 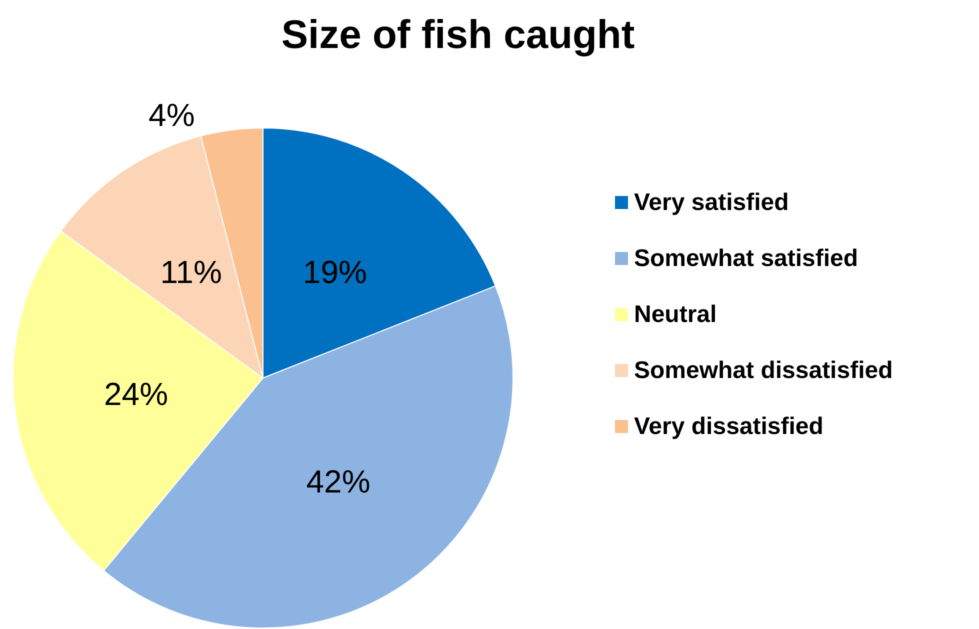 I want to click on legend-label: Very dissatisfied, so click(x=729, y=426).